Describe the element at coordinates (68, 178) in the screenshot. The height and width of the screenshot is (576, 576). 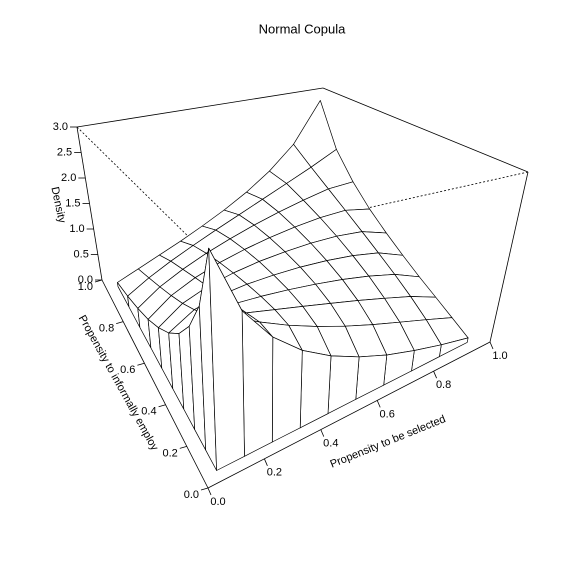
I see `z-tick-label: 2.0` at that location.